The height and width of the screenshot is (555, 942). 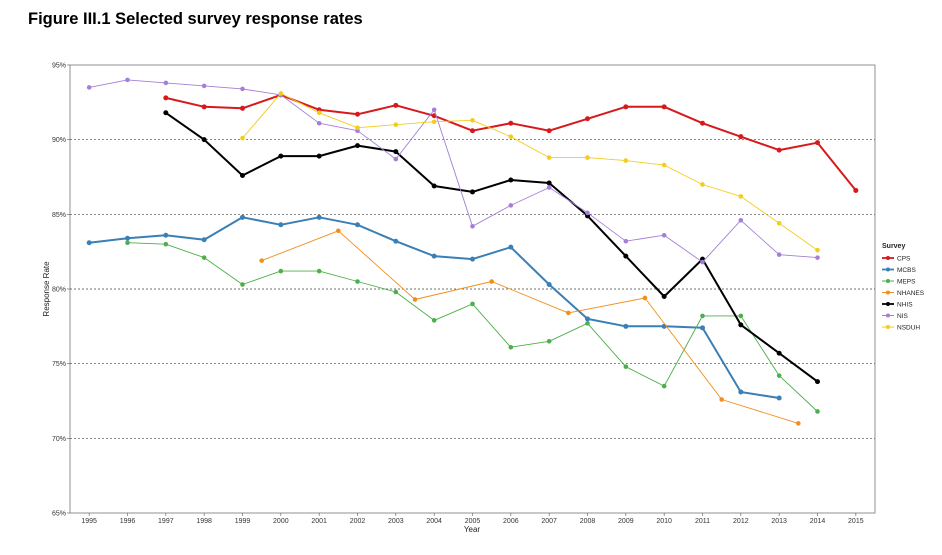 I want to click on x-tick-label: 2007, so click(x=549, y=521).